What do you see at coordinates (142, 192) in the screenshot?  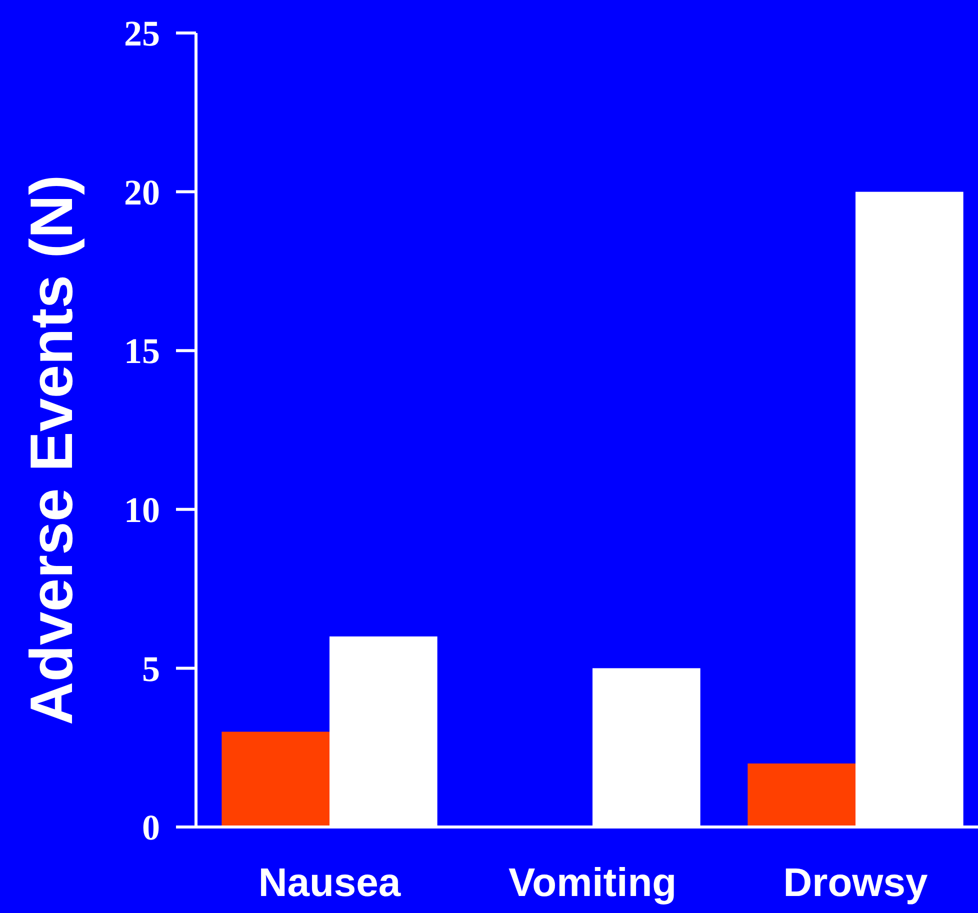 I see `y-tick-label: 20` at bounding box center [142, 192].